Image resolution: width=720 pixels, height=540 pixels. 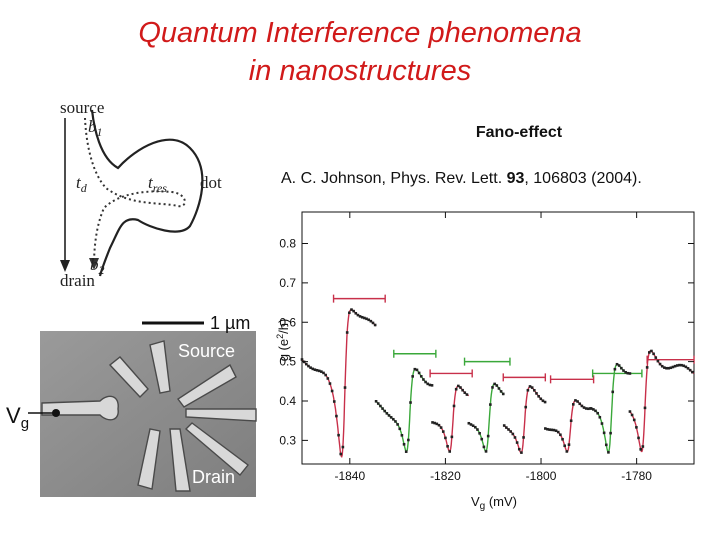 What do you see at coordinates (149, 416) in the screenshot?
I see `gate-electrodes` at bounding box center [149, 416].